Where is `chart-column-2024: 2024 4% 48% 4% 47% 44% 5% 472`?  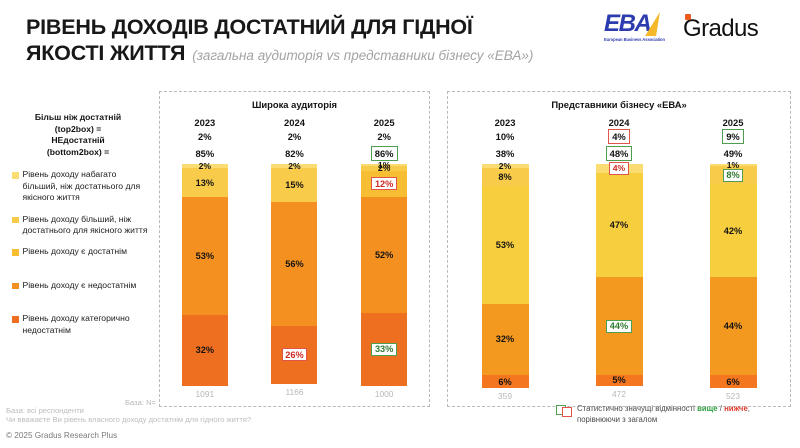 chart-column-2024: 2024 4% 48% 4% 47% 44% 5% 472 is located at coordinates (619, 259).